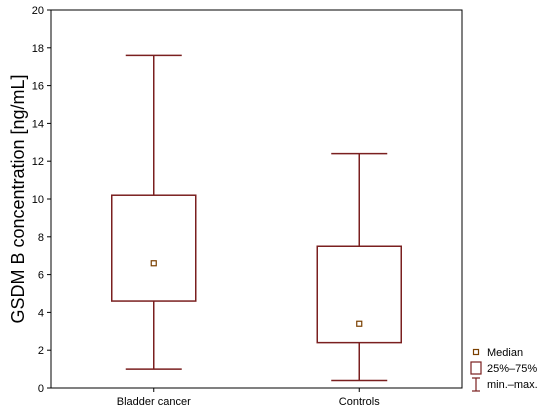 The image size is (550, 411). Describe the element at coordinates (38, 87) in the screenshot. I see `y-tick-label: 16` at that location.